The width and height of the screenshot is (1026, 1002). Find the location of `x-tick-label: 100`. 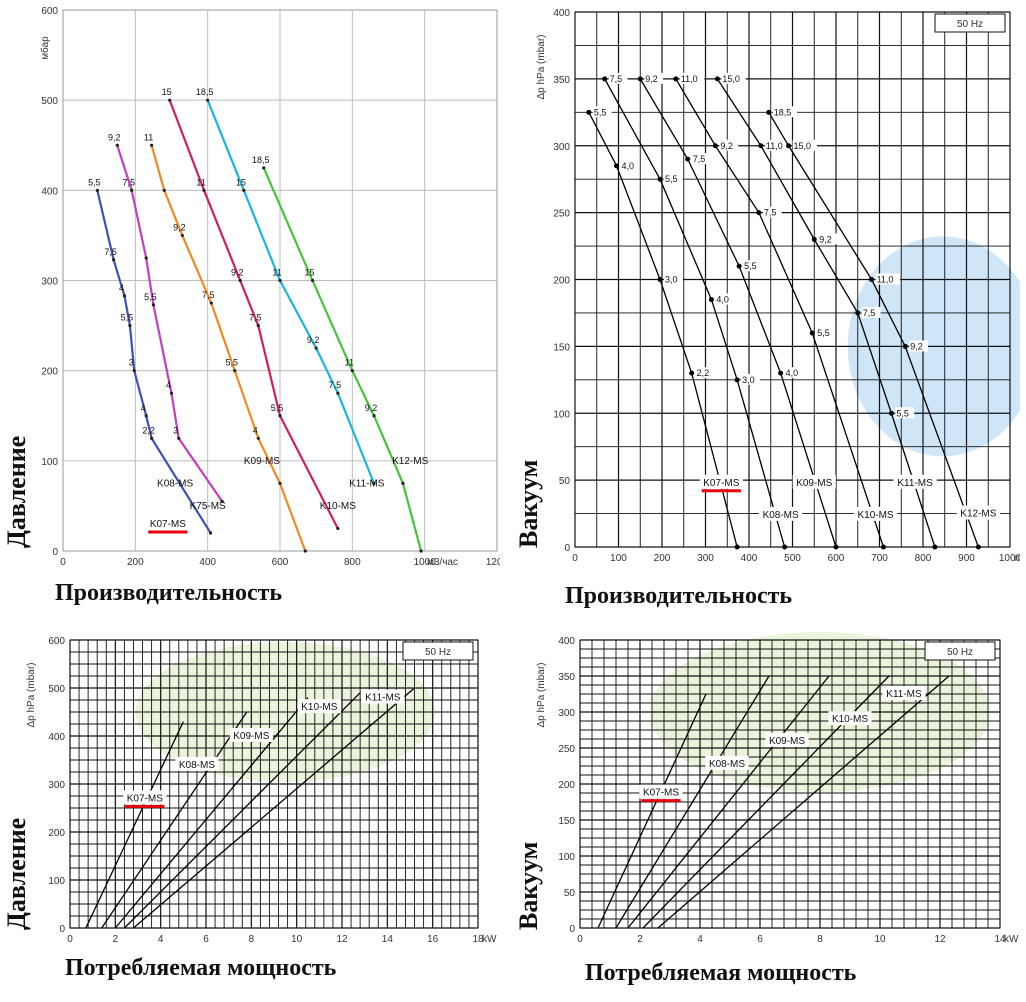

x-tick-label: 100 is located at coordinates (618, 558).